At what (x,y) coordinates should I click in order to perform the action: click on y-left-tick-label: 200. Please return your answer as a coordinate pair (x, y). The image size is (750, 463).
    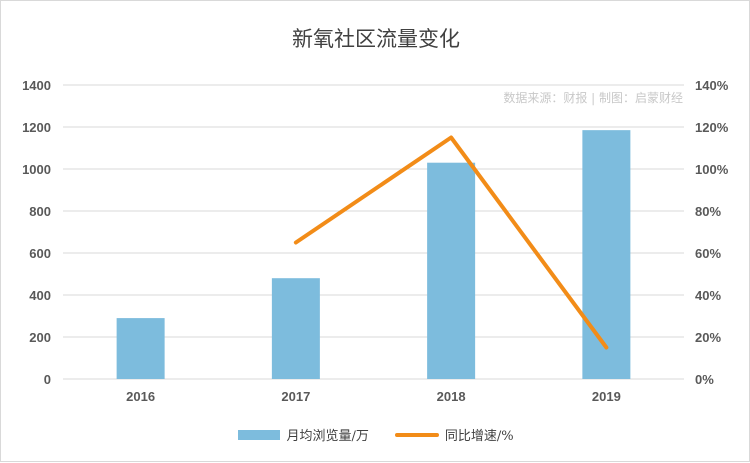
    Looking at the image, I should click on (40, 337).